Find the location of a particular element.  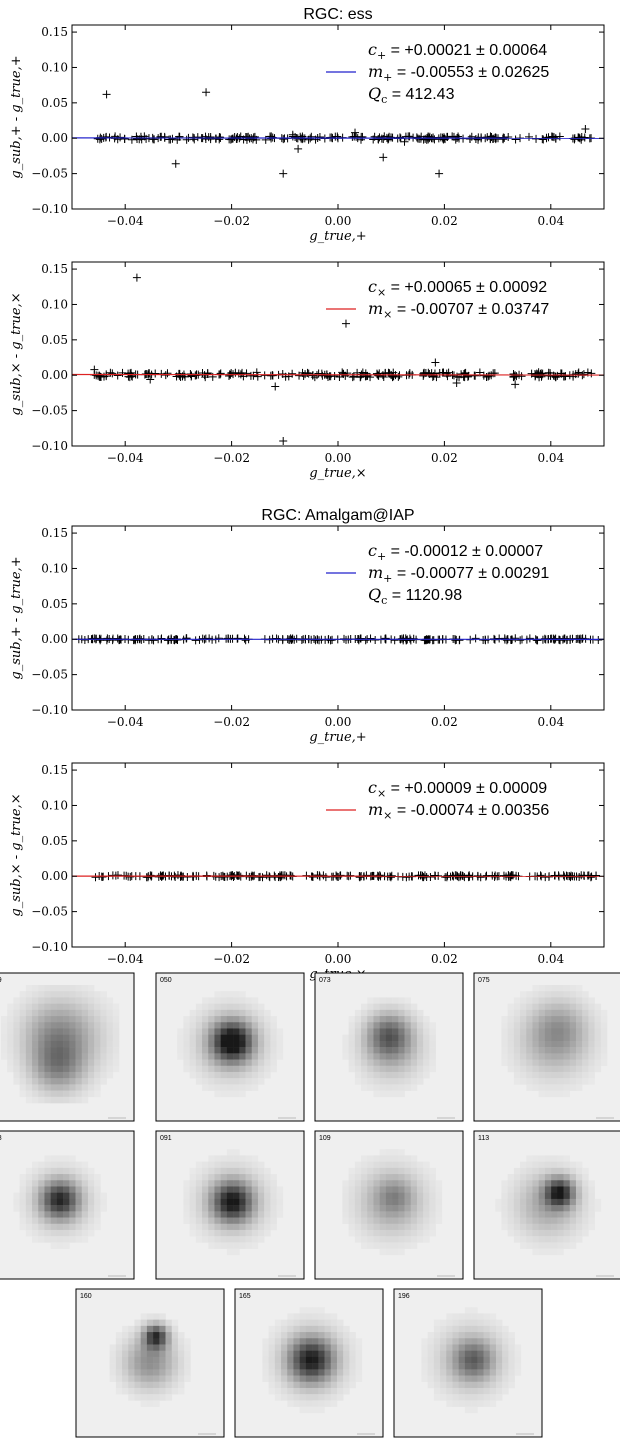

psf-tile: 160 is located at coordinates (150, 1363).